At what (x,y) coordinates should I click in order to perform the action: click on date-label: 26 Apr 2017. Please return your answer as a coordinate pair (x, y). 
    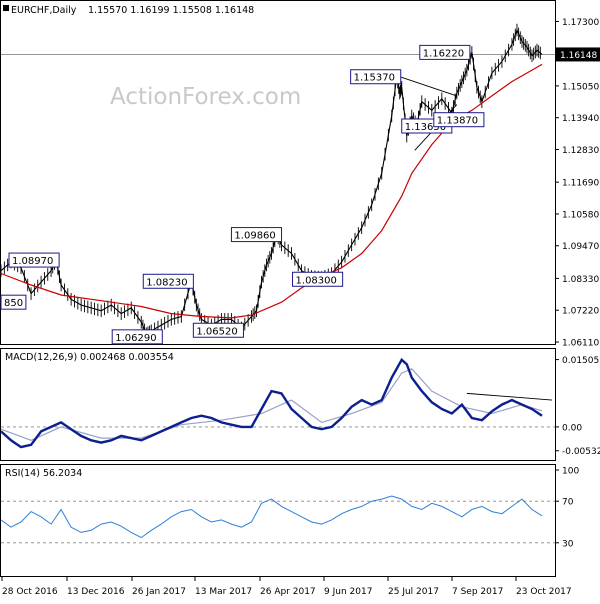
    Looking at the image, I should click on (288, 592).